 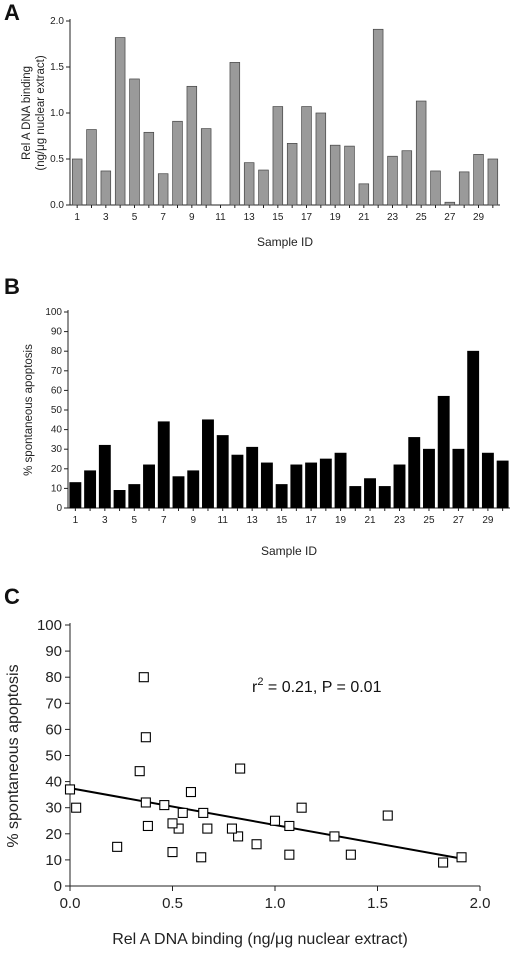 What do you see at coordinates (53, 312) in the screenshot?
I see `y-tick-label: 100` at bounding box center [53, 312].